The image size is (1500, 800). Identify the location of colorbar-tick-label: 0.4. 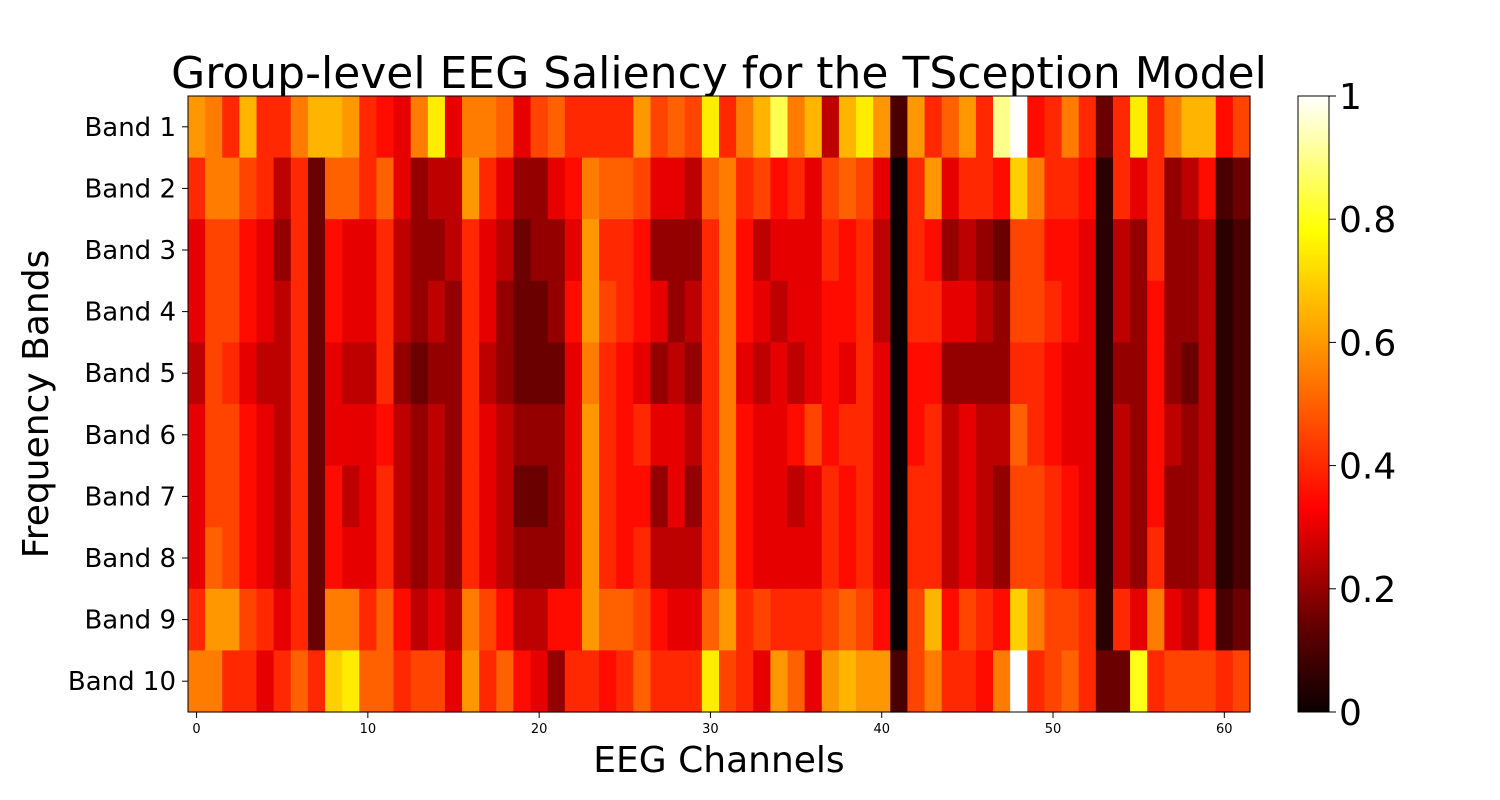
(1367, 467).